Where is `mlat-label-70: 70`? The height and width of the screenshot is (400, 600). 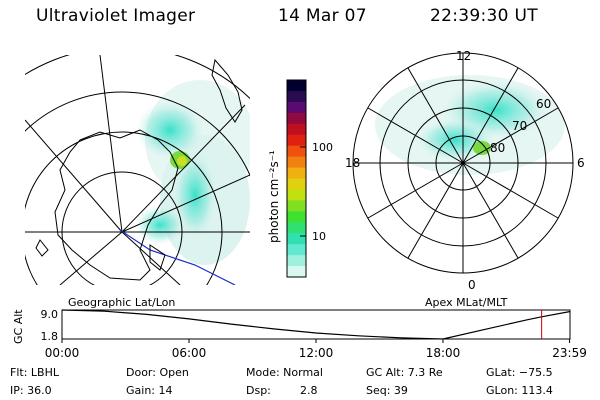
mlat-label-70: 70 is located at coordinates (519, 126).